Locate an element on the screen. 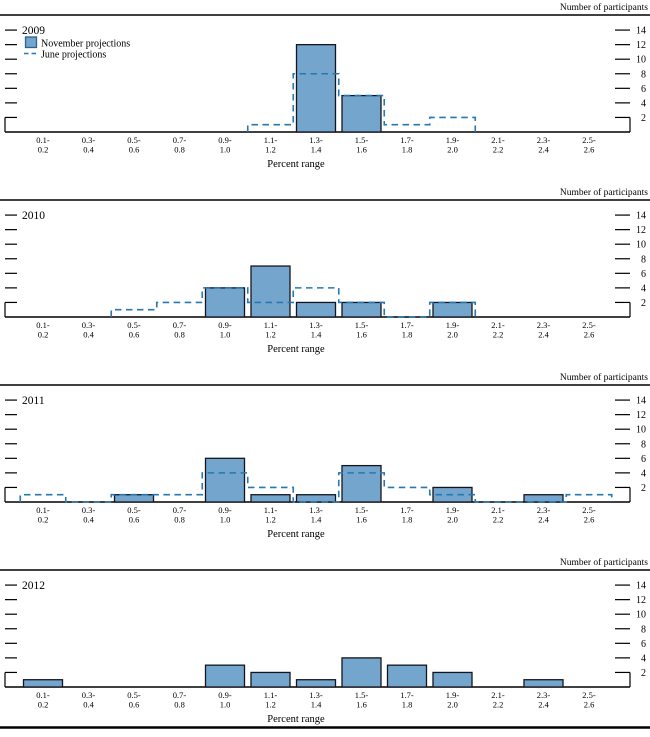 The width and height of the screenshot is (650, 737). legend-november-swatch is located at coordinates (31, 42).